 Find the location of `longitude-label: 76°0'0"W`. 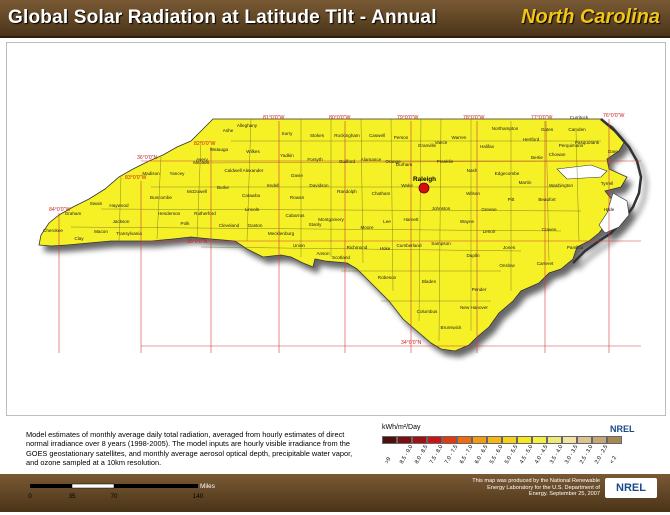

longitude-label: 76°0'0"W is located at coordinates (613, 116).